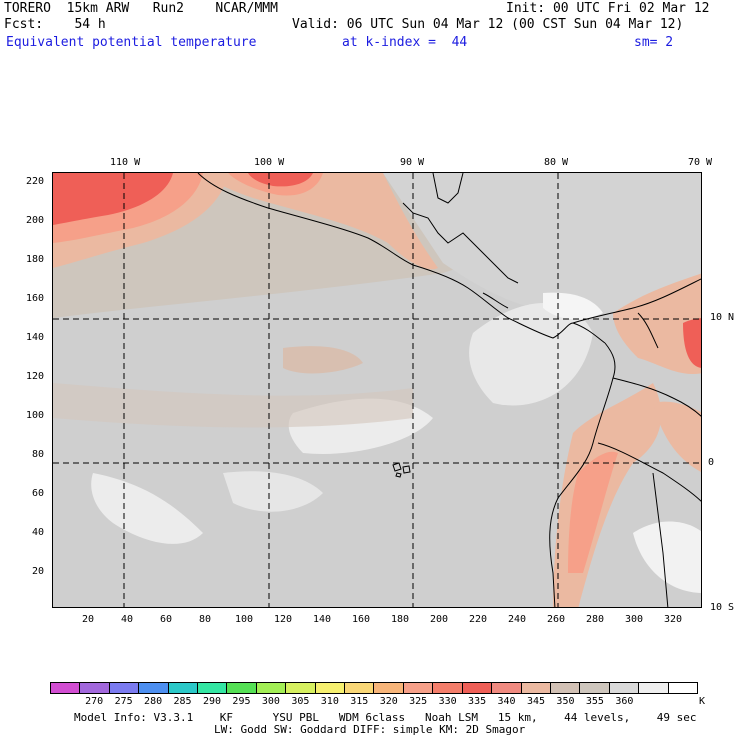 This screenshot has height=740, width=740. I want to click on color-scale-label: 340, so click(506, 701).